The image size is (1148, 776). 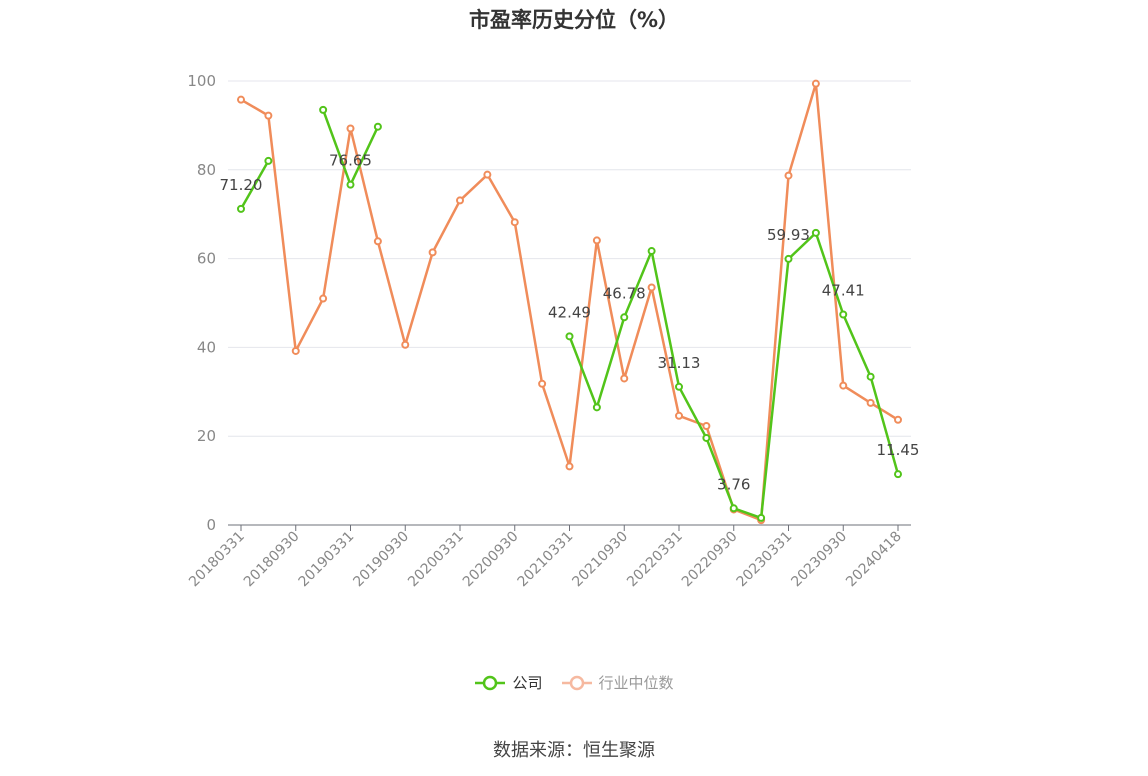 I want to click on data-label: 42.49, so click(x=569, y=312).